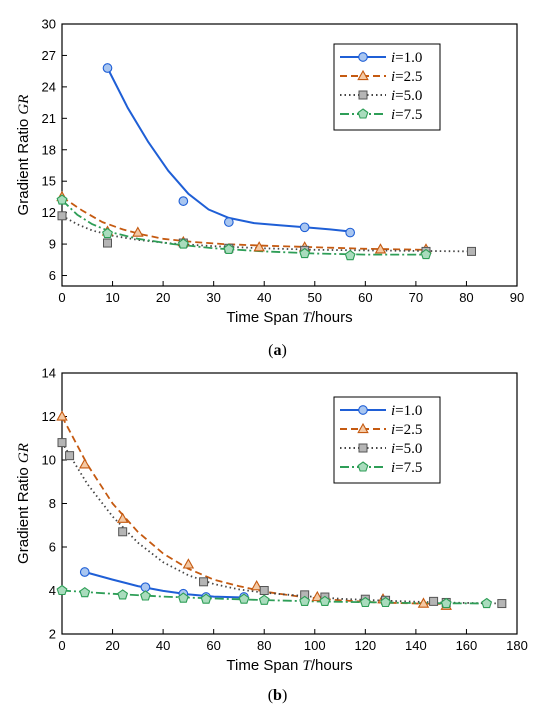 This screenshot has height=718, width=550. What do you see at coordinates (49, 24) in the screenshot?
I see `y-tick-label: 30` at bounding box center [49, 24].